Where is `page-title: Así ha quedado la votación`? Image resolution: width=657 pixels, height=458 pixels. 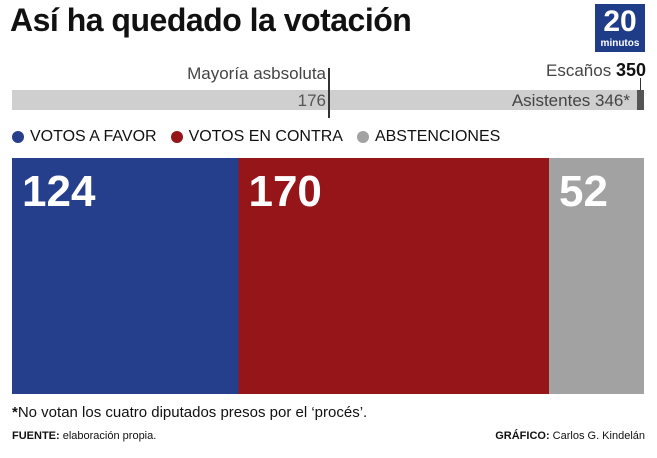 page-title: Así ha quedado la votación is located at coordinates (211, 20).